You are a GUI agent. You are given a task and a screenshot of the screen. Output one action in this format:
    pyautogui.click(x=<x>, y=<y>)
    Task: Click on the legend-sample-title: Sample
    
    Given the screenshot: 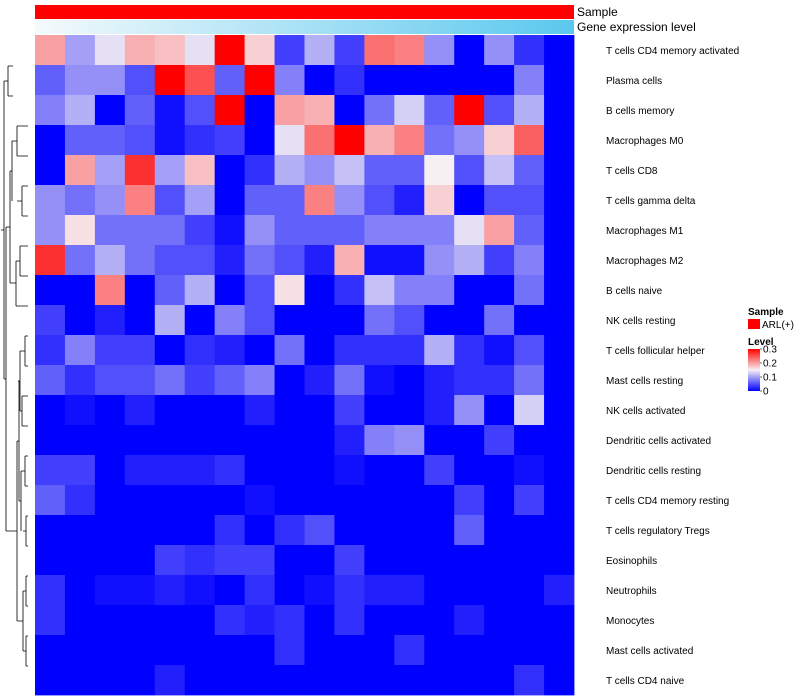 What is the action you would take?
    pyautogui.click(x=766, y=312)
    